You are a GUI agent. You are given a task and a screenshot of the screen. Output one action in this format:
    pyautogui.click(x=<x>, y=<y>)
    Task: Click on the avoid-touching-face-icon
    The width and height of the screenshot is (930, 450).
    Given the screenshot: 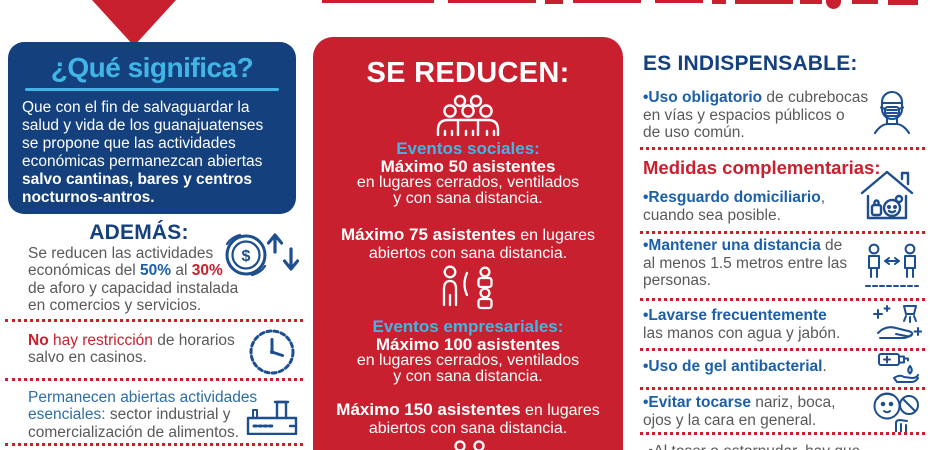 What is the action you would take?
    pyautogui.click(x=896, y=412)
    